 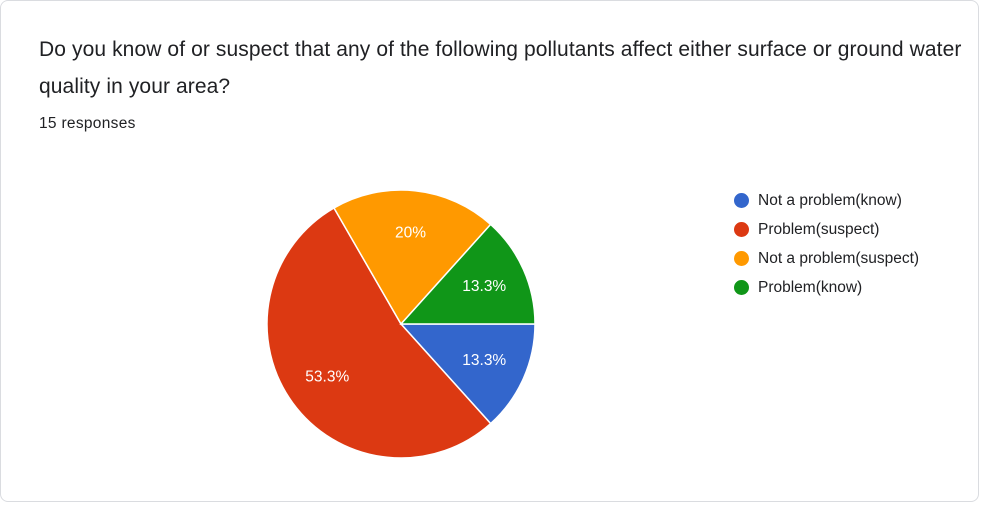 What do you see at coordinates (327, 377) in the screenshot?
I see `pie-slice-percent-label: 53.3%` at bounding box center [327, 377].